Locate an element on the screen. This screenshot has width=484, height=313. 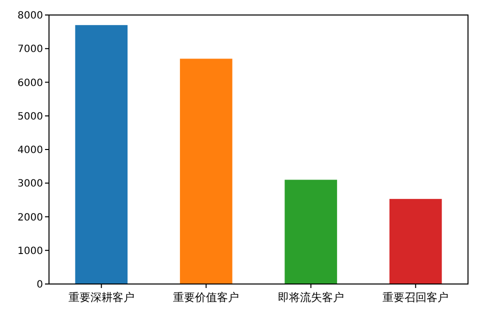
y-tick-label: 6000 is located at coordinates (30, 83).